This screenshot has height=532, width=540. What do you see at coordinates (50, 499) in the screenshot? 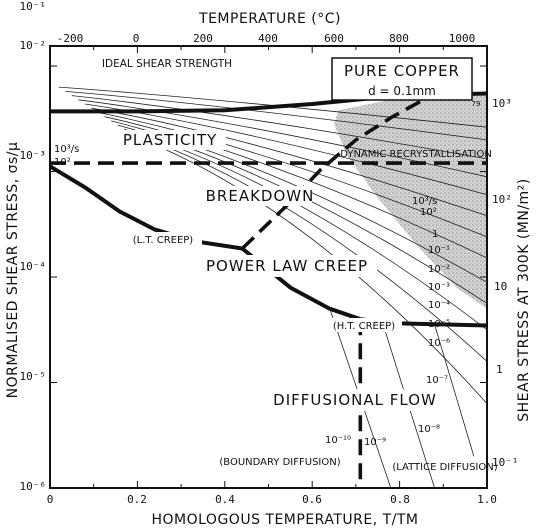
I see `x-tick-label: 0` at bounding box center [50, 499].